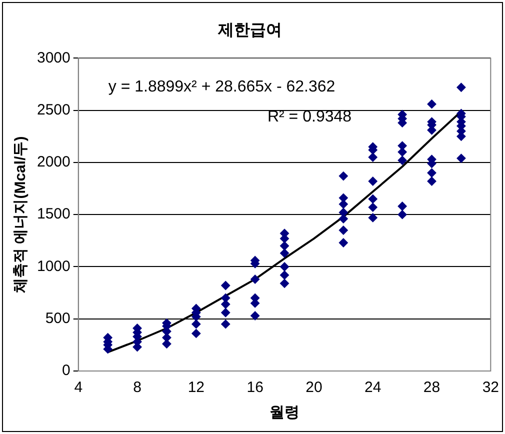 This screenshot has height=434, width=505. What do you see at coordinates (21, 215) in the screenshot?
I see `y-axis-title: 체축적 에너지(Mcal/두)` at bounding box center [21, 215].